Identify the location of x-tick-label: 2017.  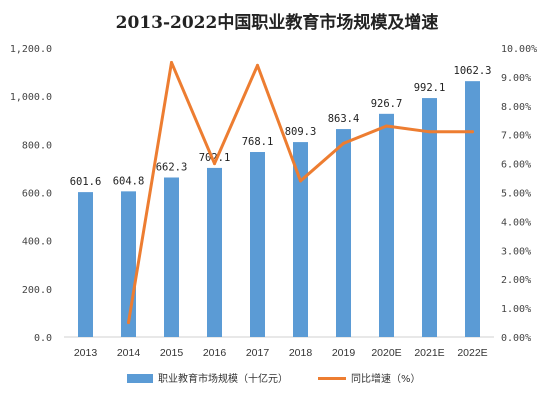
(258, 353).